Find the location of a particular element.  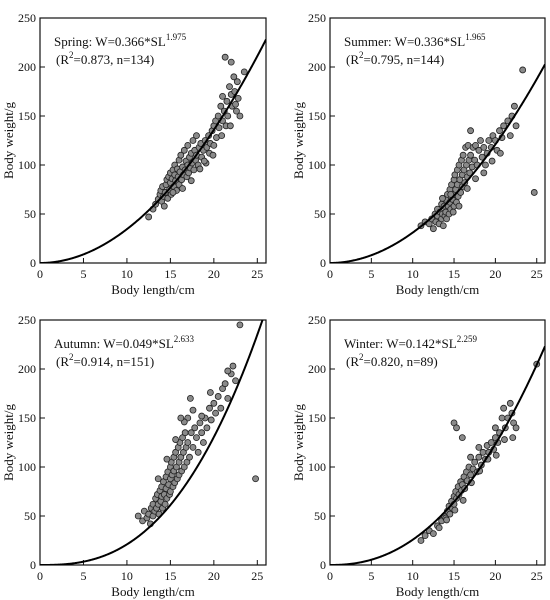

r2-value-and-n: =0.914, n=151) is located at coordinates (114, 361).